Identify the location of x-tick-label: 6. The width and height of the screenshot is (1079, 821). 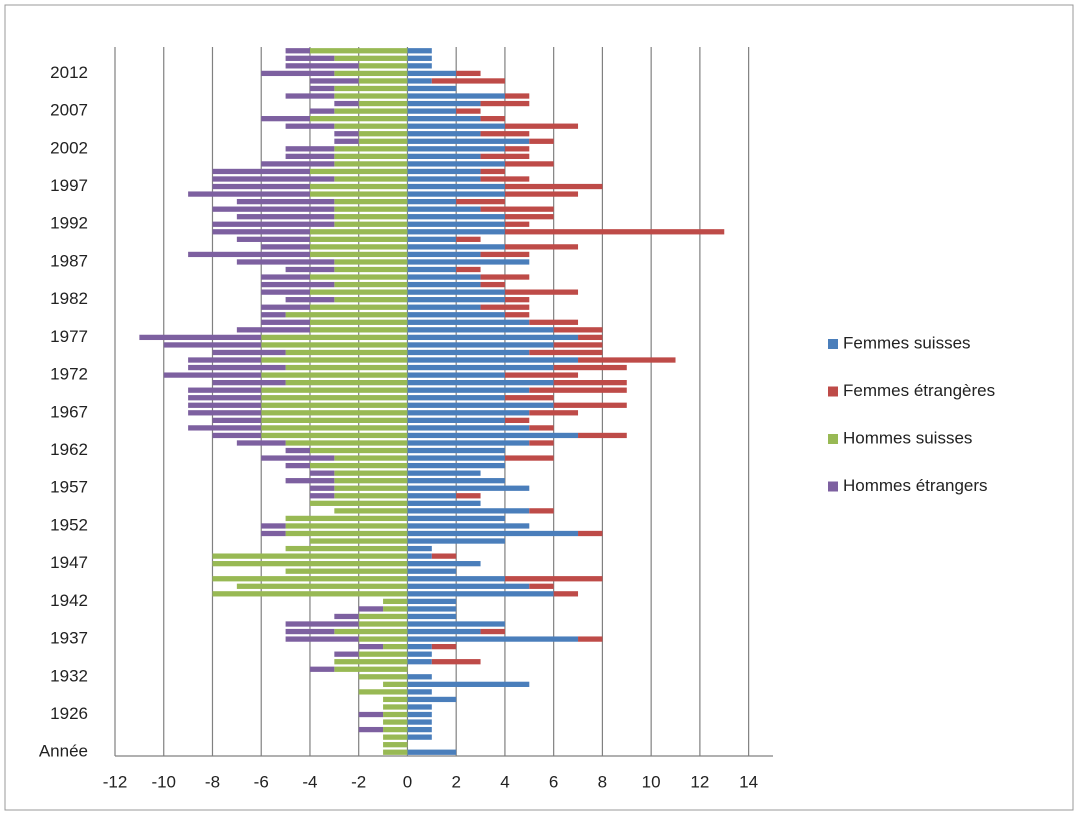
(553, 781).